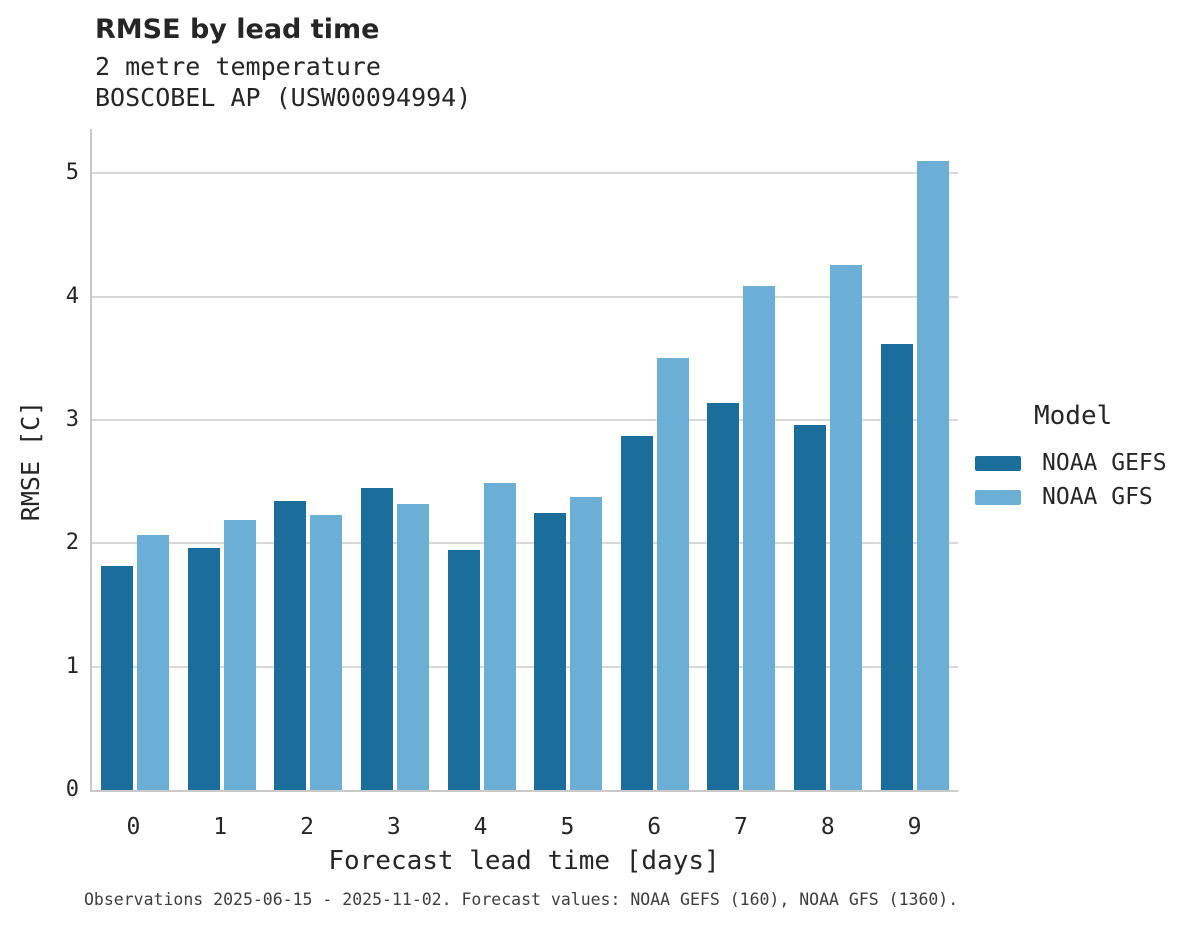 The width and height of the screenshot is (1195, 928). Describe the element at coordinates (72, 420) in the screenshot. I see `y-tick-label: 3` at that location.